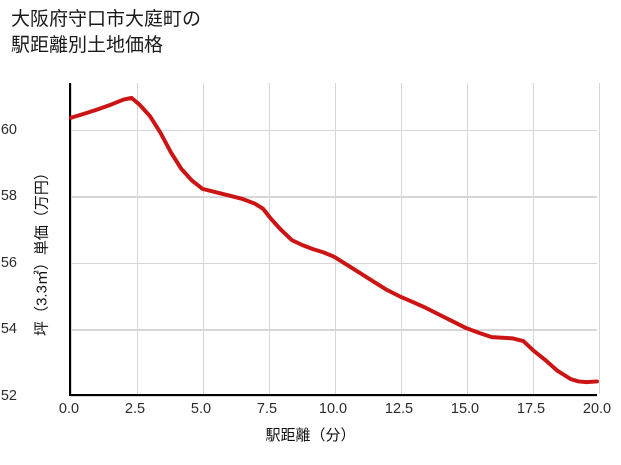 This screenshot has width=621, height=465. What do you see at coordinates (267, 409) in the screenshot?
I see `x-axis-tick-label: 7.5` at bounding box center [267, 409].